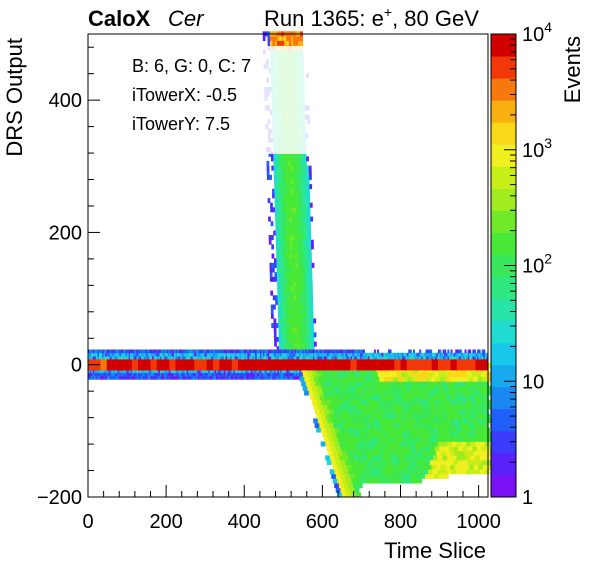 This screenshot has height=572, width=596. What do you see at coordinates (503, 89) in the screenshot?
I see `color-bar-segment` at bounding box center [503, 89].